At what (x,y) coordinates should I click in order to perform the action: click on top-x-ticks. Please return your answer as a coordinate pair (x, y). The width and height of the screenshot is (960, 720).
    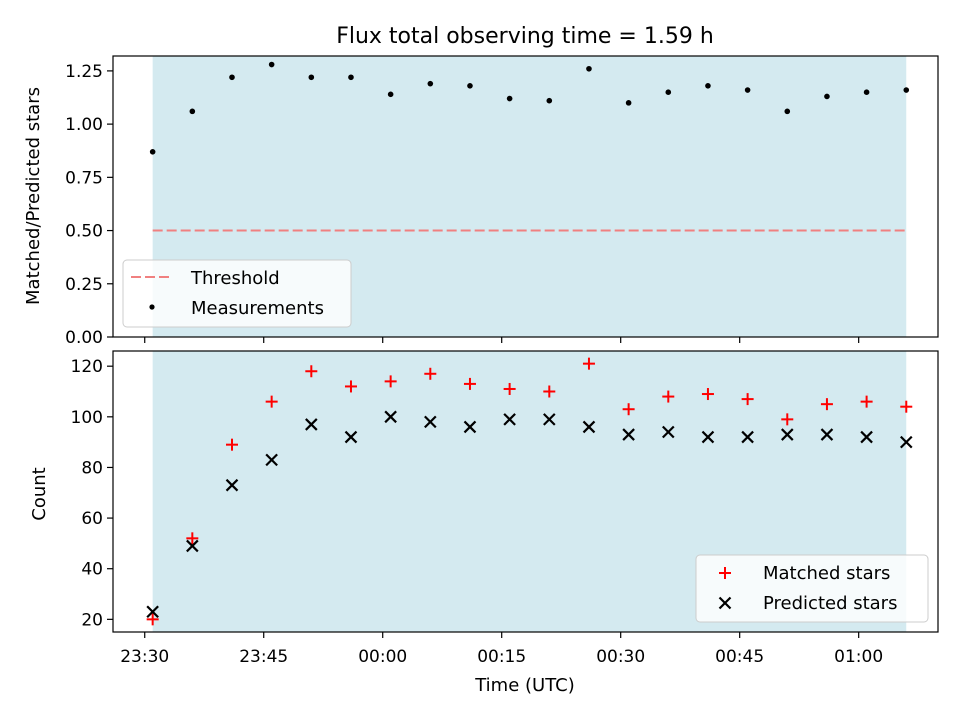
    Looking at the image, I should click on (502, 340).